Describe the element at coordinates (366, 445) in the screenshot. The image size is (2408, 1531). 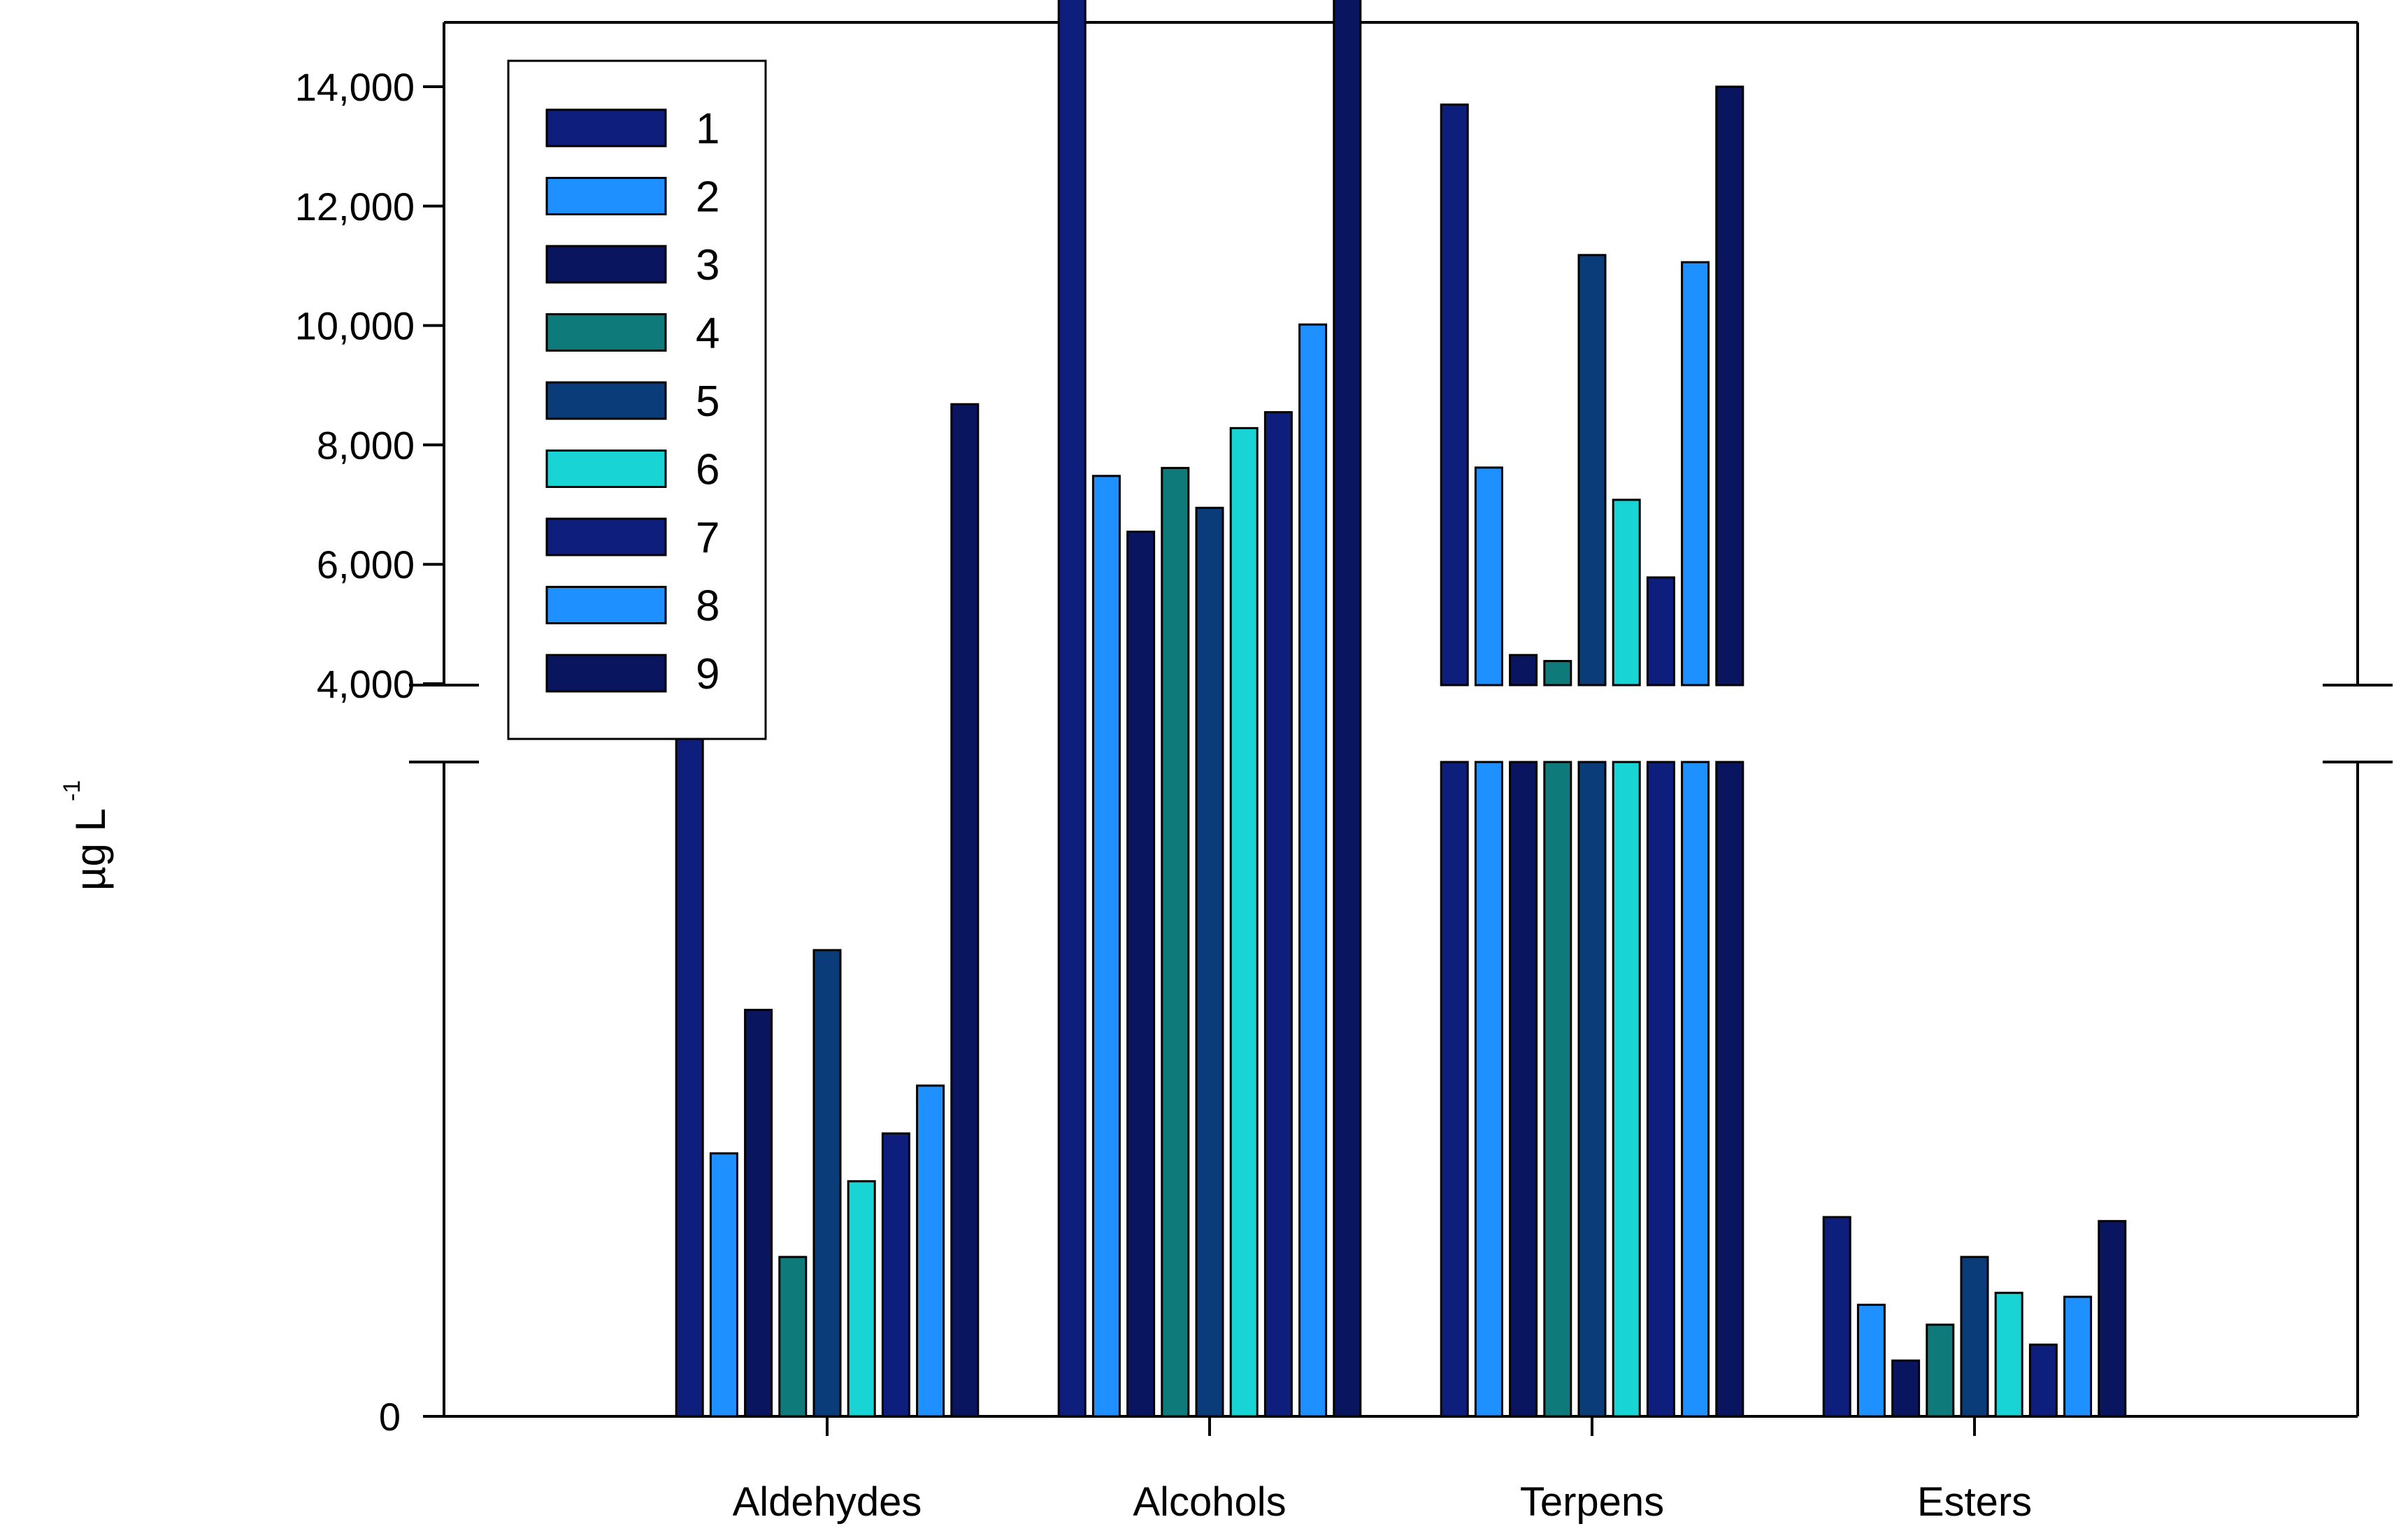
I see `y-tick-label: 8,000` at that location.